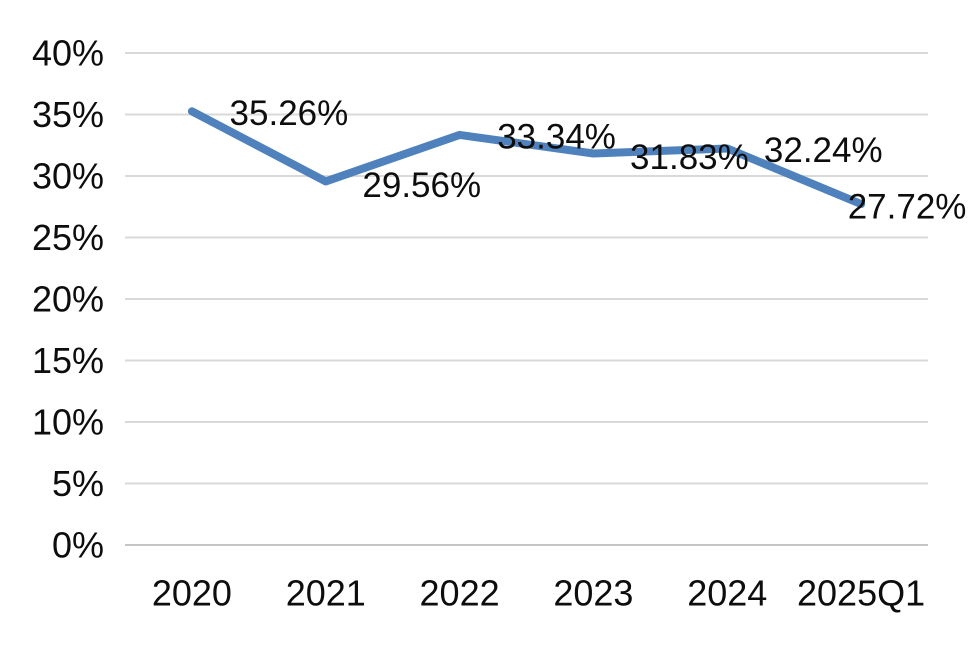 The image size is (980, 652). I want to click on y-axis-tick-label: 15%, so click(68, 360).